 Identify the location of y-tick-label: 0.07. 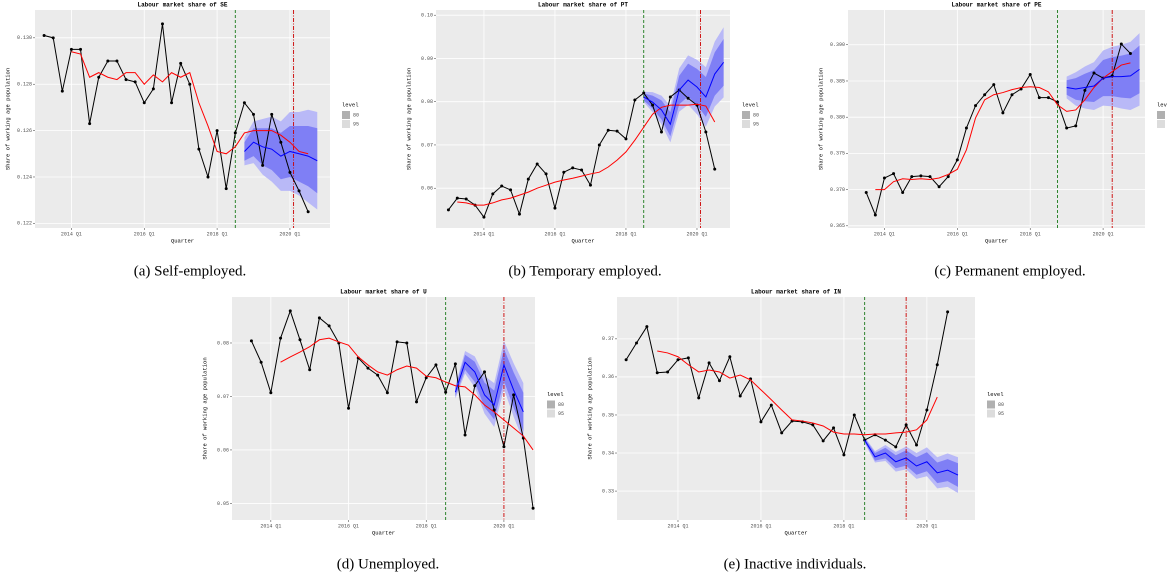
(223, 397).